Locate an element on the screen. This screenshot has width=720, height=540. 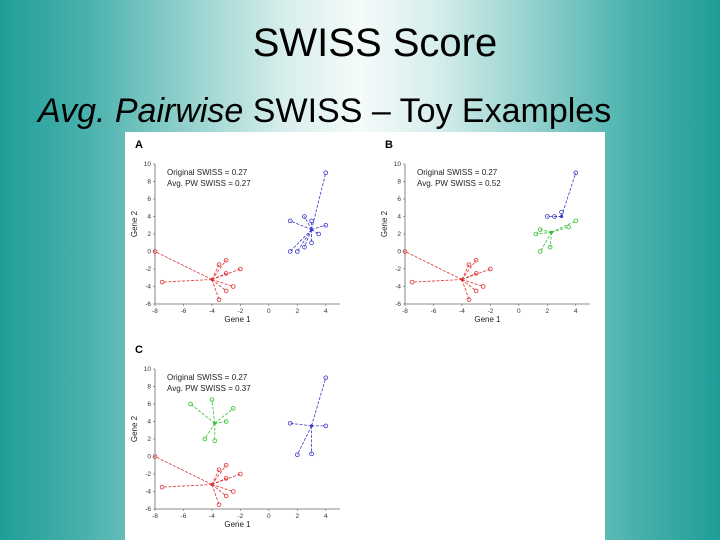
x-tick-label: 4 is located at coordinates (576, 311).